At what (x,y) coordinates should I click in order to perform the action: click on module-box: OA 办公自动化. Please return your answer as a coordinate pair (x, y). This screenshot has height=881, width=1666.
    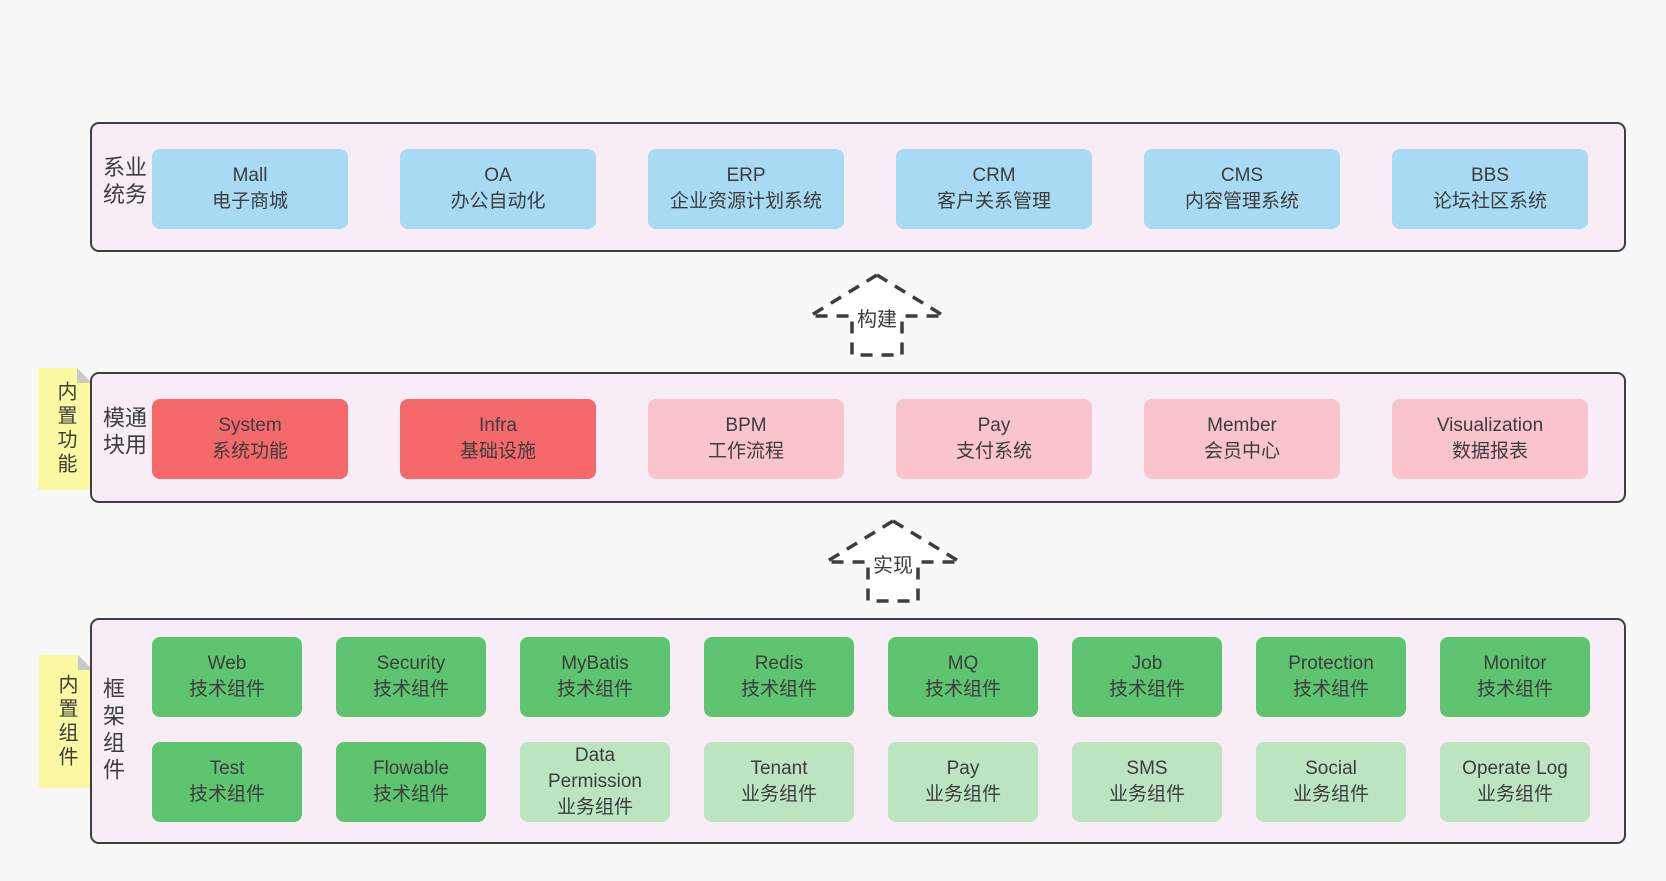
    Looking at the image, I should click on (498, 189).